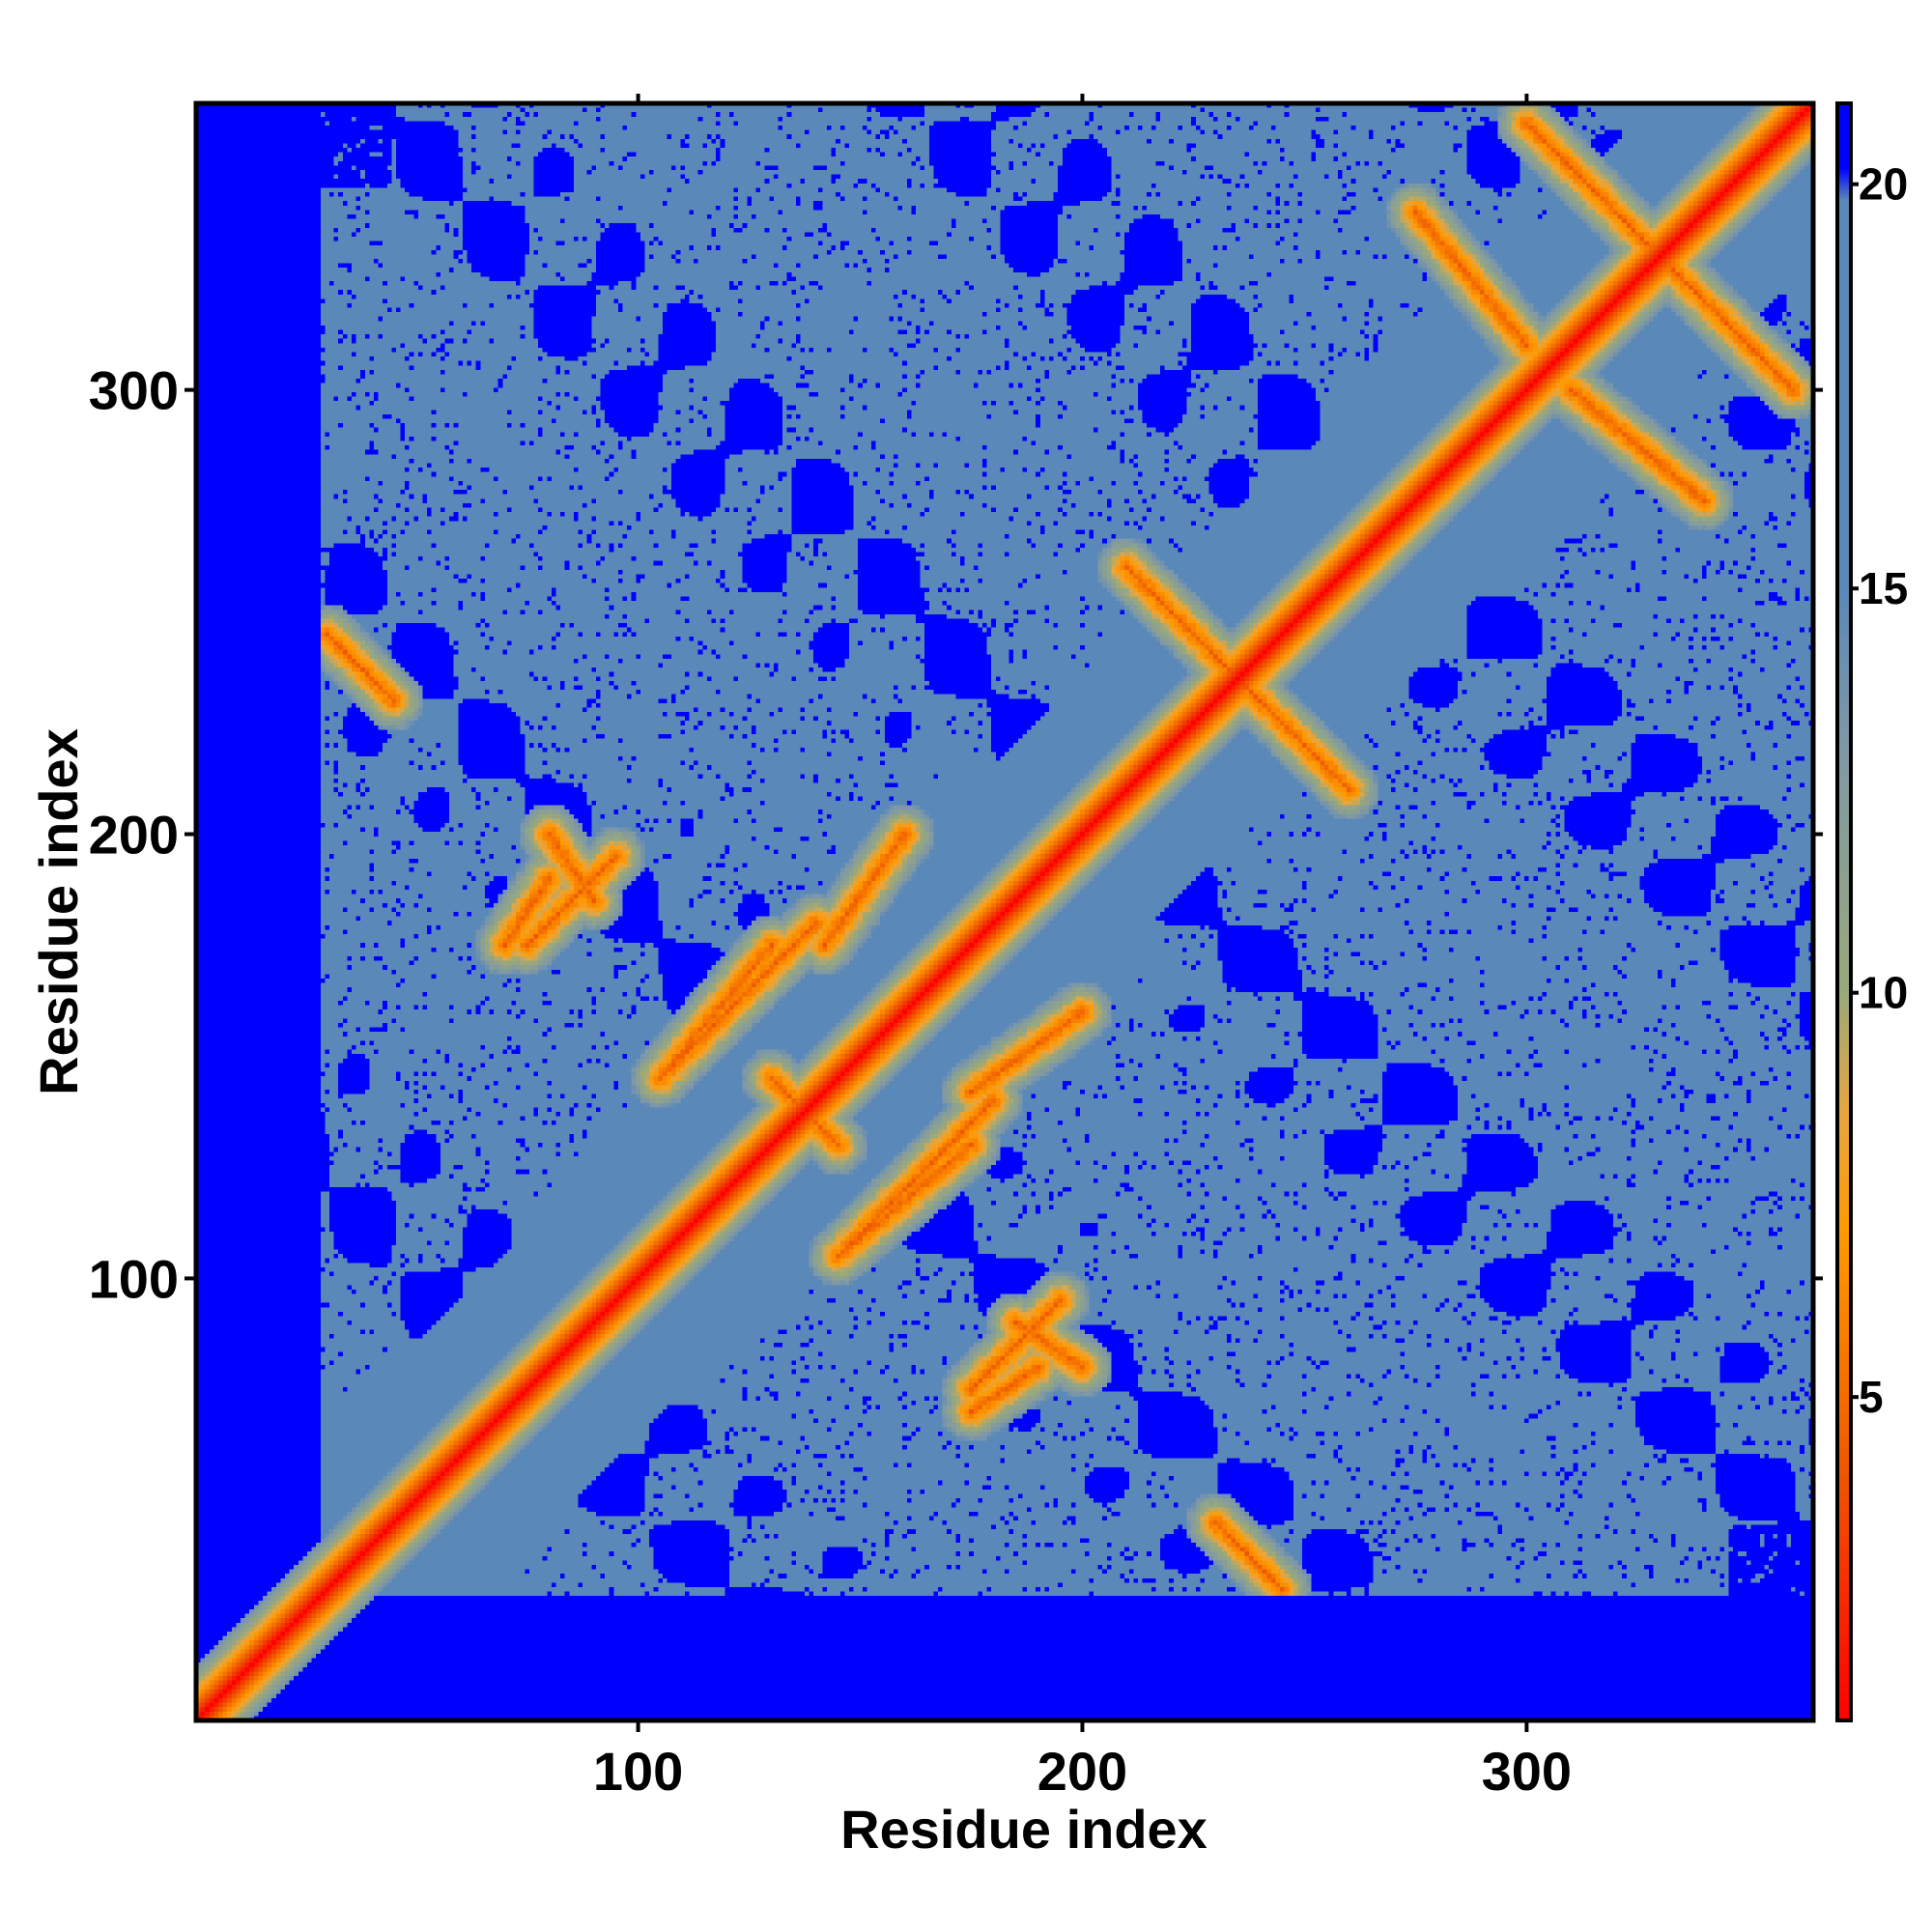  I want to click on x-tick-label: 300, so click(1527, 1771).